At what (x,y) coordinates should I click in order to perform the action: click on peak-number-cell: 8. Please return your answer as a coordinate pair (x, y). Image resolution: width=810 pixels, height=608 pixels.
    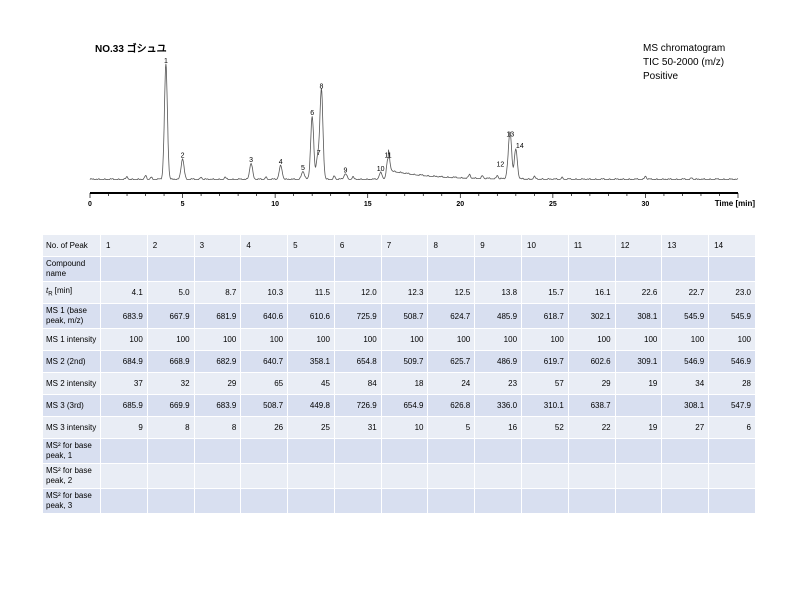
    Looking at the image, I should click on (451, 245).